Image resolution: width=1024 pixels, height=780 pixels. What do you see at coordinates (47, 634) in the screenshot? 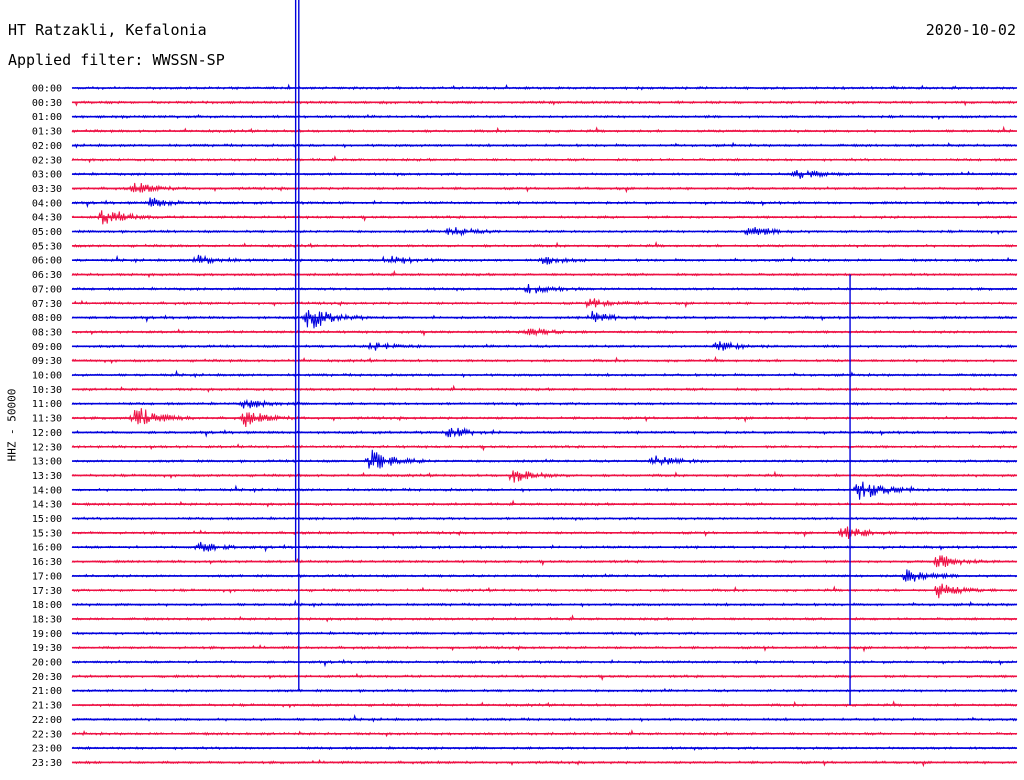
I see `row-label: 19:00` at bounding box center [47, 634].